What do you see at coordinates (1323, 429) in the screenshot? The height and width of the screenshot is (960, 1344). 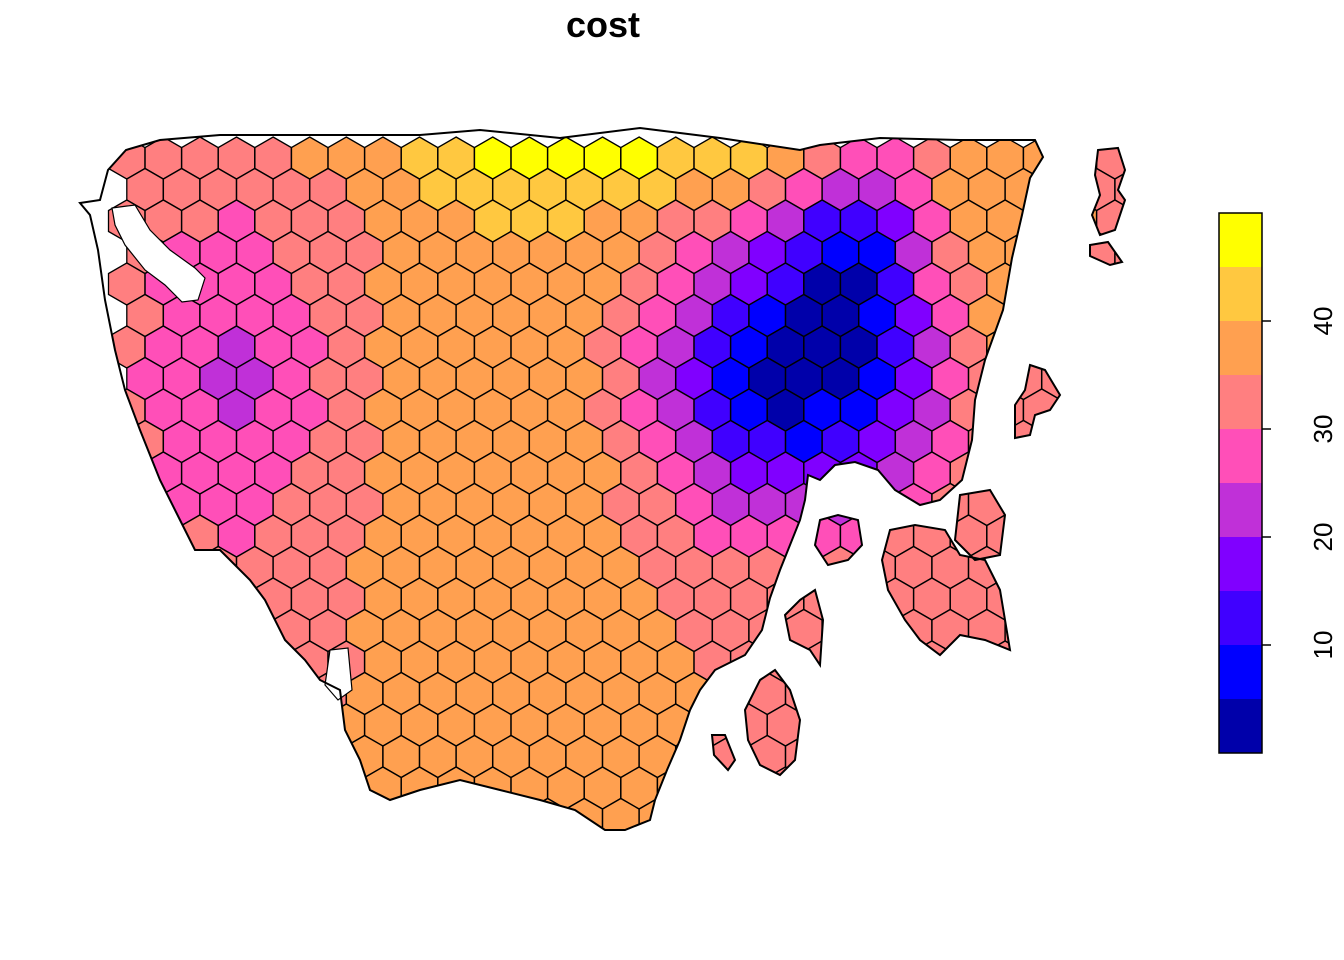 I see `legend-tick-label: 30` at bounding box center [1323, 429].